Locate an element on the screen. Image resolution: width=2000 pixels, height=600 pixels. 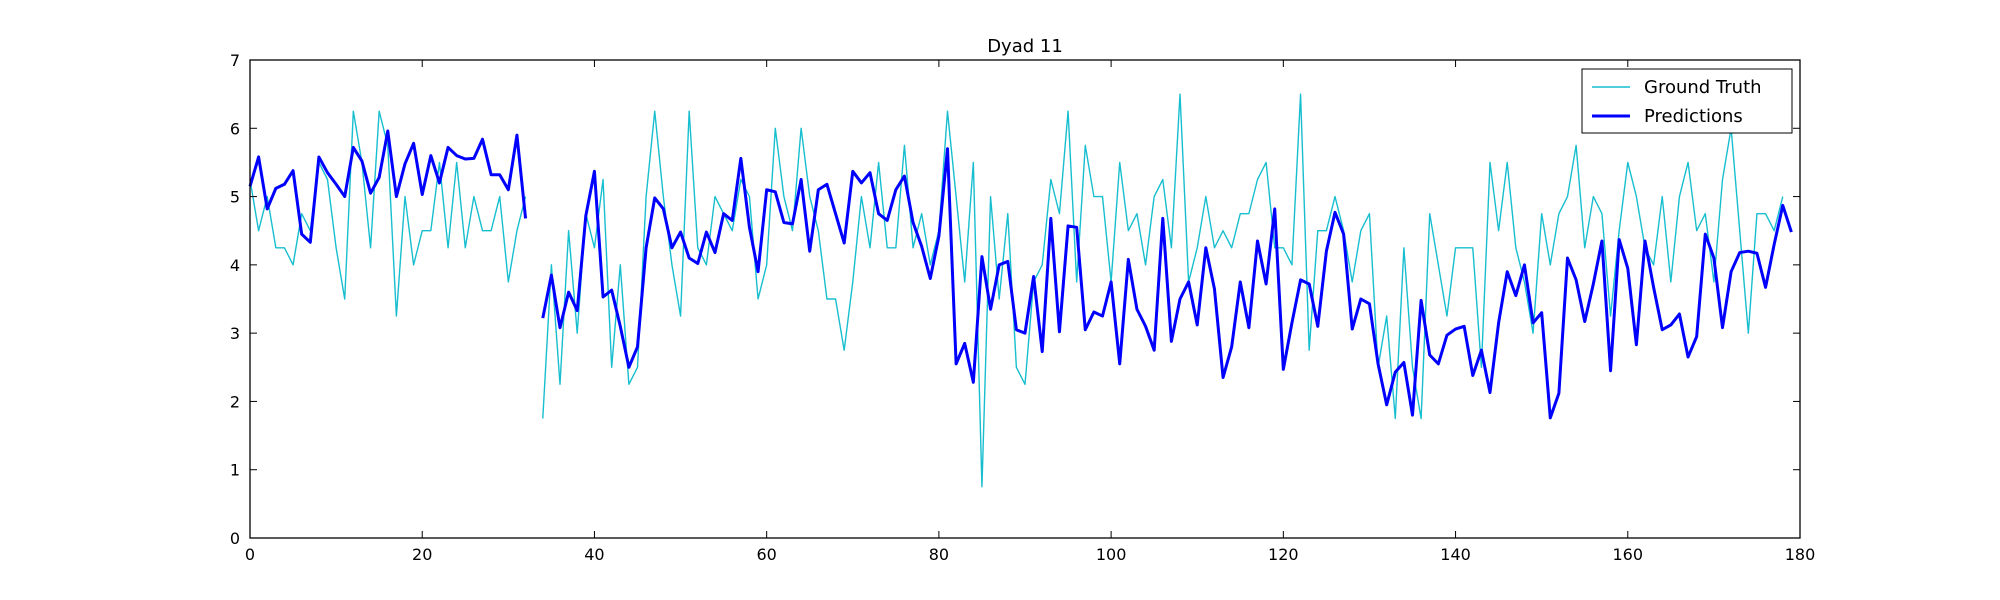
y-tick-label: 4 is located at coordinates (235, 265).